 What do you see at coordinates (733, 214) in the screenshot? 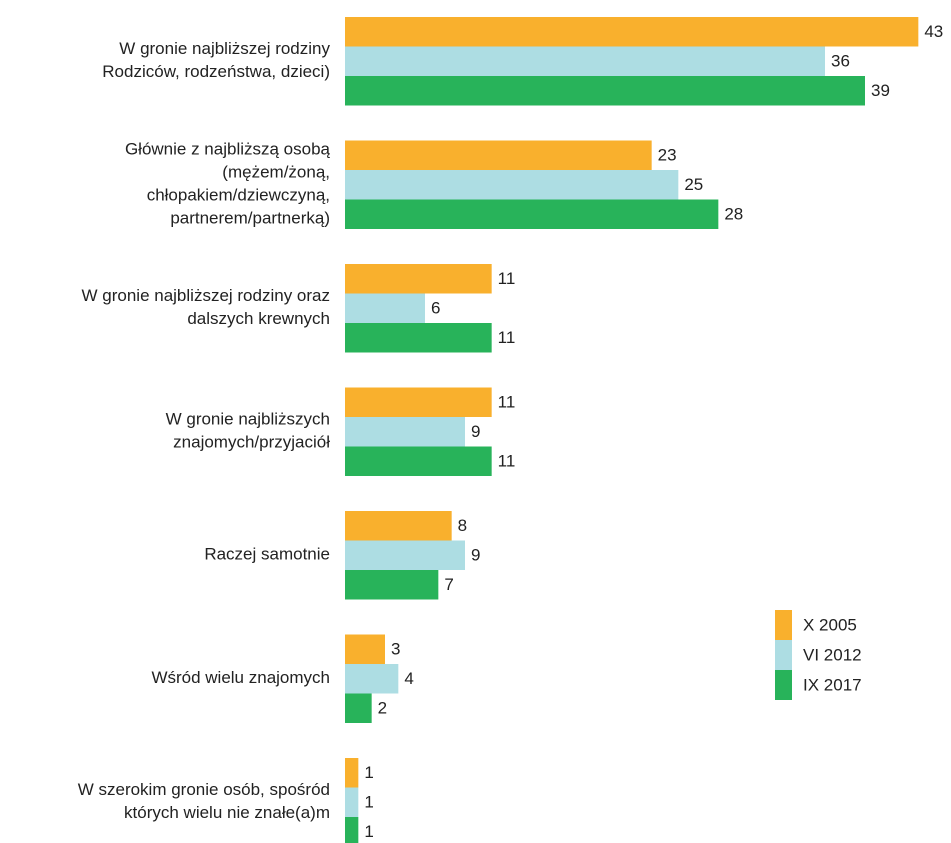
I see `value-label: 28` at bounding box center [733, 214].